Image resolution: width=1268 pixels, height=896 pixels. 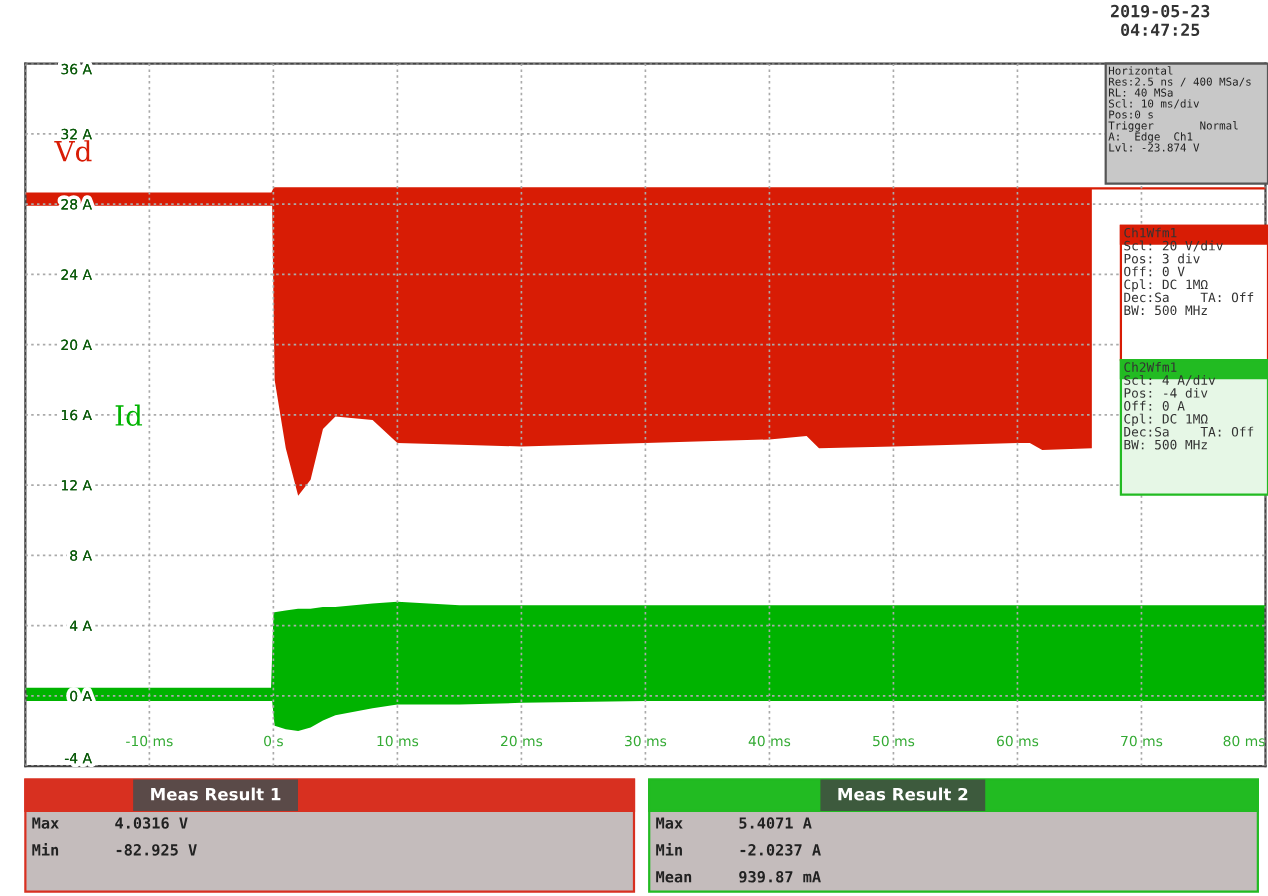 I want to click on text: Meas Result 1, so click(x=216, y=794).